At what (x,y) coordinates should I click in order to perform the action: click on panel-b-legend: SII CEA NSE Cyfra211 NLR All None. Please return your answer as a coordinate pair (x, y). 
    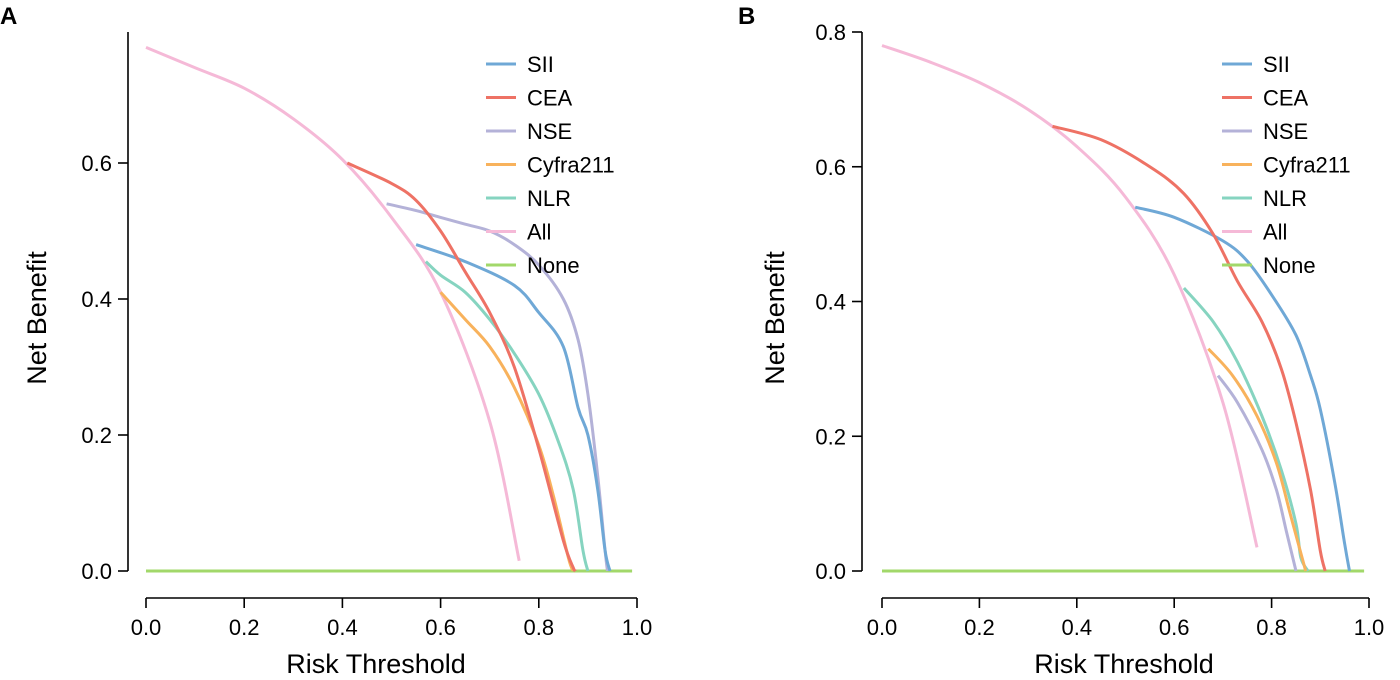
    Looking at the image, I should click on (1286, 165).